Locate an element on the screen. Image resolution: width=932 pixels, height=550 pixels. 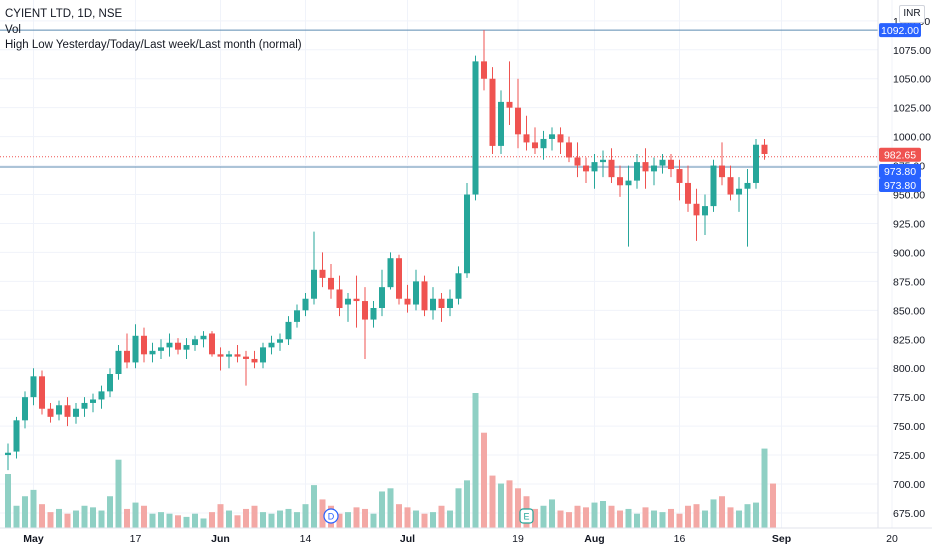
high-price-tag-bg is located at coordinates (900, 30).